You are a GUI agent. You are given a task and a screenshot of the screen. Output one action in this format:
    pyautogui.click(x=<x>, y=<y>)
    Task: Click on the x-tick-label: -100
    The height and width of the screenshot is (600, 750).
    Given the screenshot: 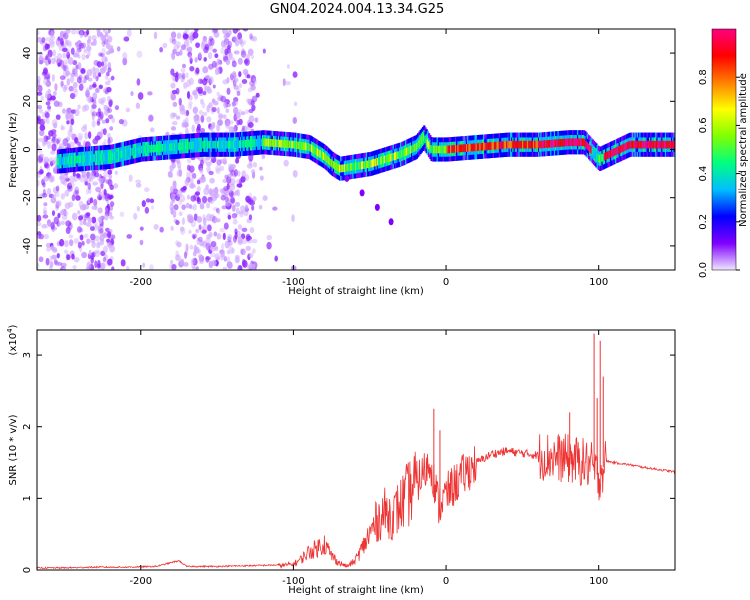 What is the action you would take?
    pyautogui.click(x=293, y=282)
    